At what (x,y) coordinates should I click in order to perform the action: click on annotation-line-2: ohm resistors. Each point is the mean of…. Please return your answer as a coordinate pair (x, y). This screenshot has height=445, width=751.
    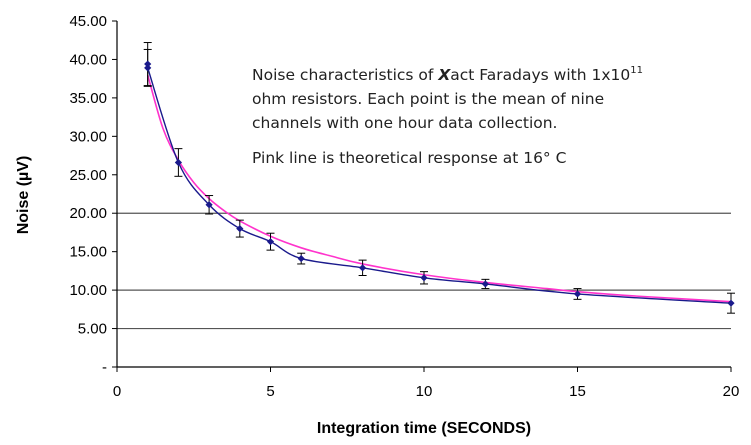
    Looking at the image, I should click on (428, 99).